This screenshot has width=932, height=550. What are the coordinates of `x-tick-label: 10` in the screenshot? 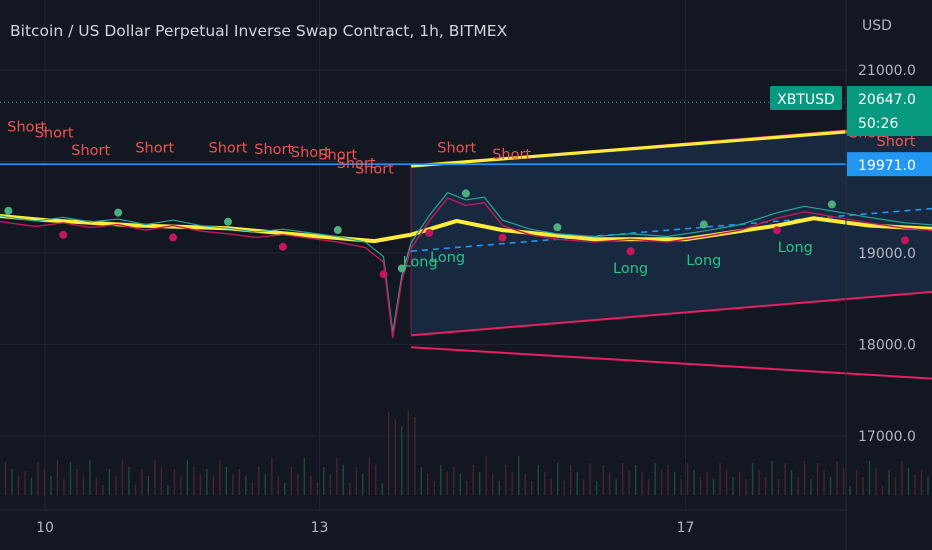 It's located at (45, 528).